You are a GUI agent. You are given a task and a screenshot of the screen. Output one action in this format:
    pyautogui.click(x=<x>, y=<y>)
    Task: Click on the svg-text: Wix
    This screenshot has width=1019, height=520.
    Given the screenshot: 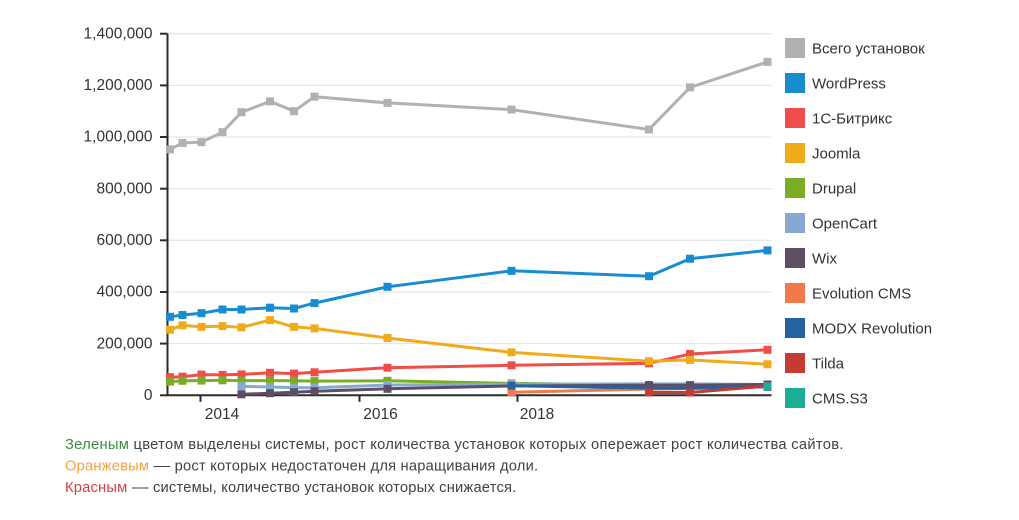 What is the action you would take?
    pyautogui.click(x=824, y=258)
    